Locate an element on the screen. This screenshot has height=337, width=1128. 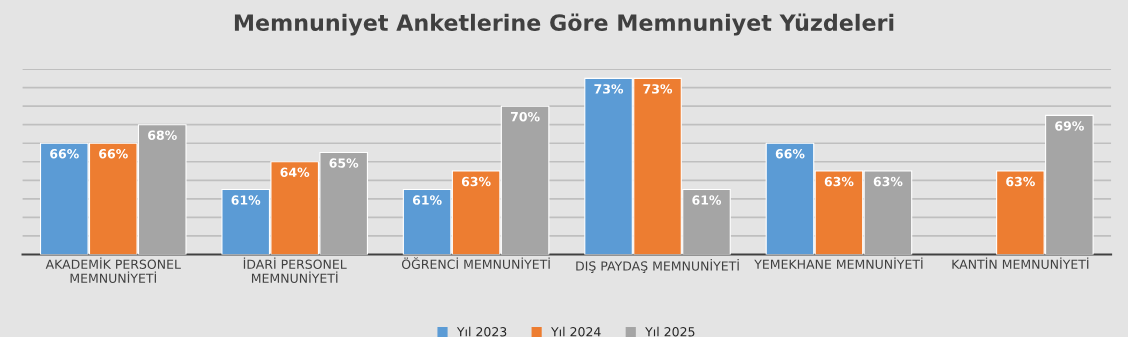
x-tick-label: KANTİN MEMNUNİYETİ is located at coordinates (1020, 263).